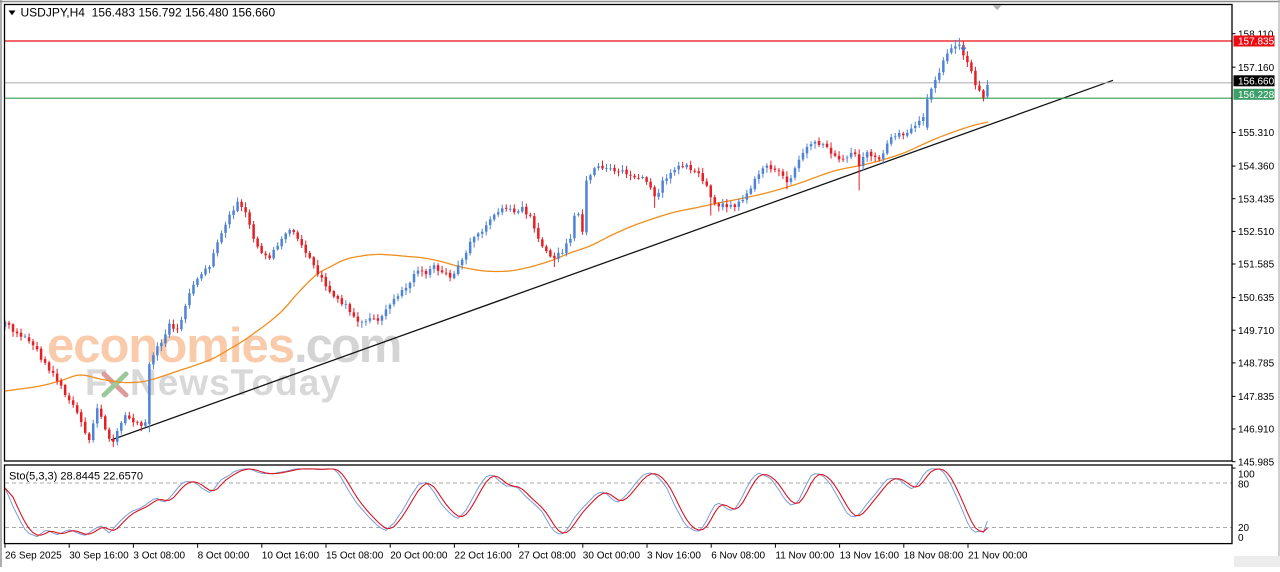 The height and width of the screenshot is (572, 1280). What do you see at coordinates (1256, 81) in the screenshot?
I see `svg-text: 156.660` at bounding box center [1256, 81].